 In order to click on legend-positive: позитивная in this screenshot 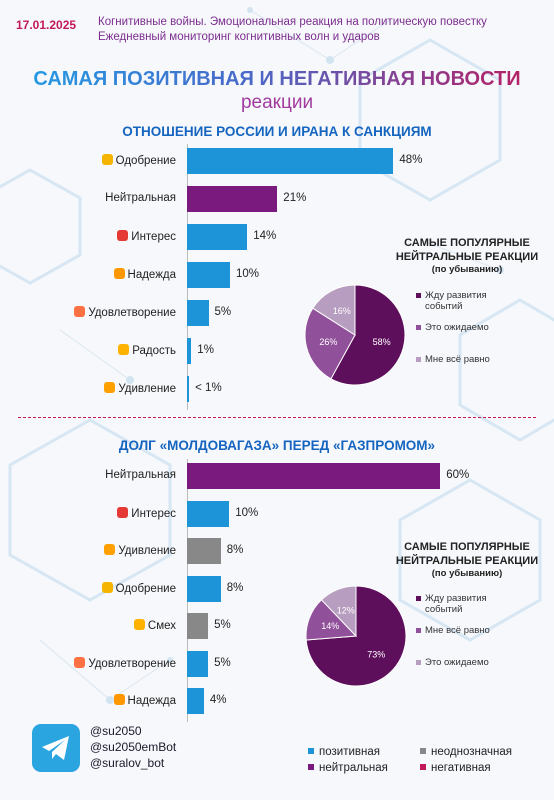, I will do `click(344, 752)`.